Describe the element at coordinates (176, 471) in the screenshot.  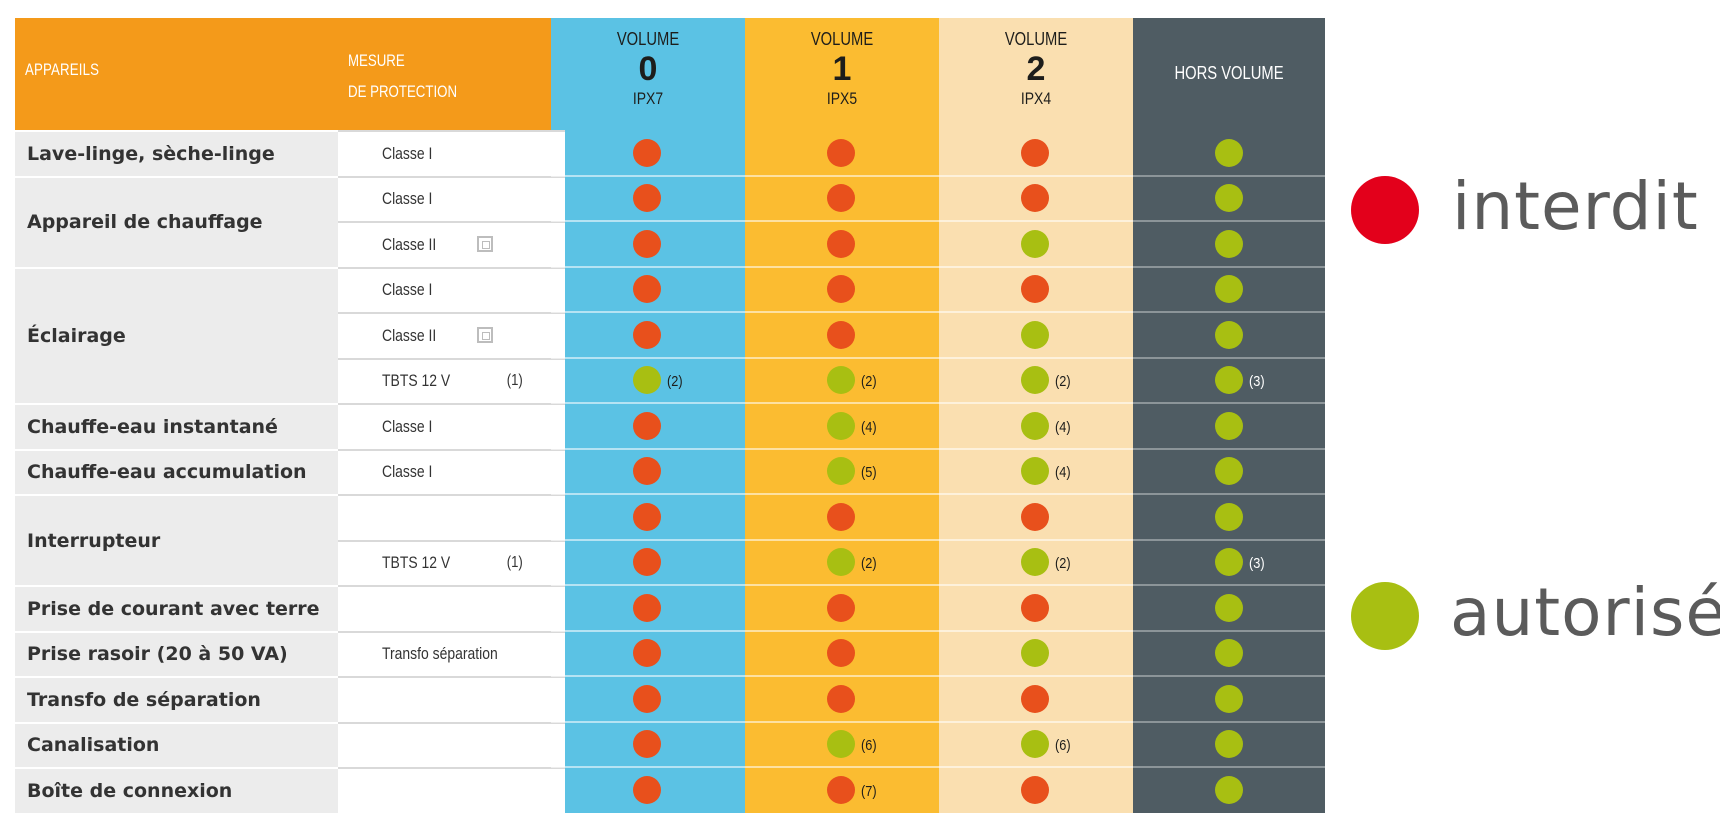
I see `appareil-cell: Chauffe-eau accumulation` at that location.